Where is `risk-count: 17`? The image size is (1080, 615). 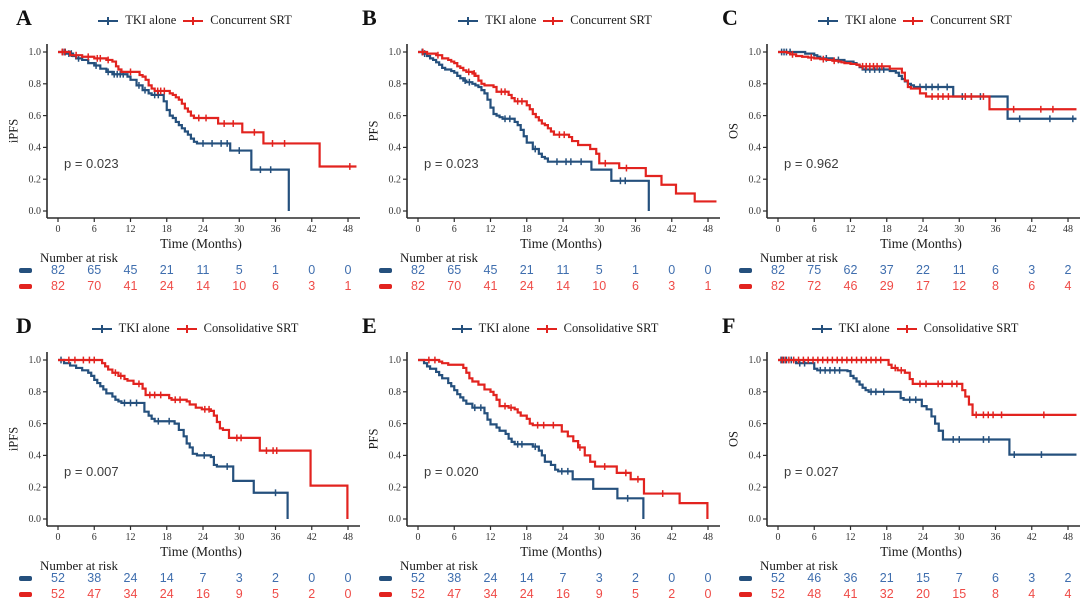
risk-count: 17 is located at coordinates (923, 286).